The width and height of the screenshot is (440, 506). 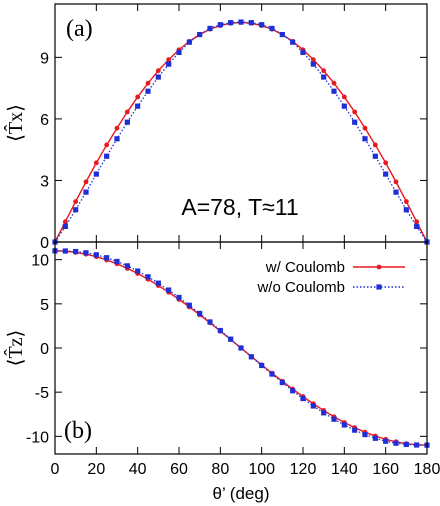 I want to click on panel-a-ytick-label: 3, so click(x=44, y=181).